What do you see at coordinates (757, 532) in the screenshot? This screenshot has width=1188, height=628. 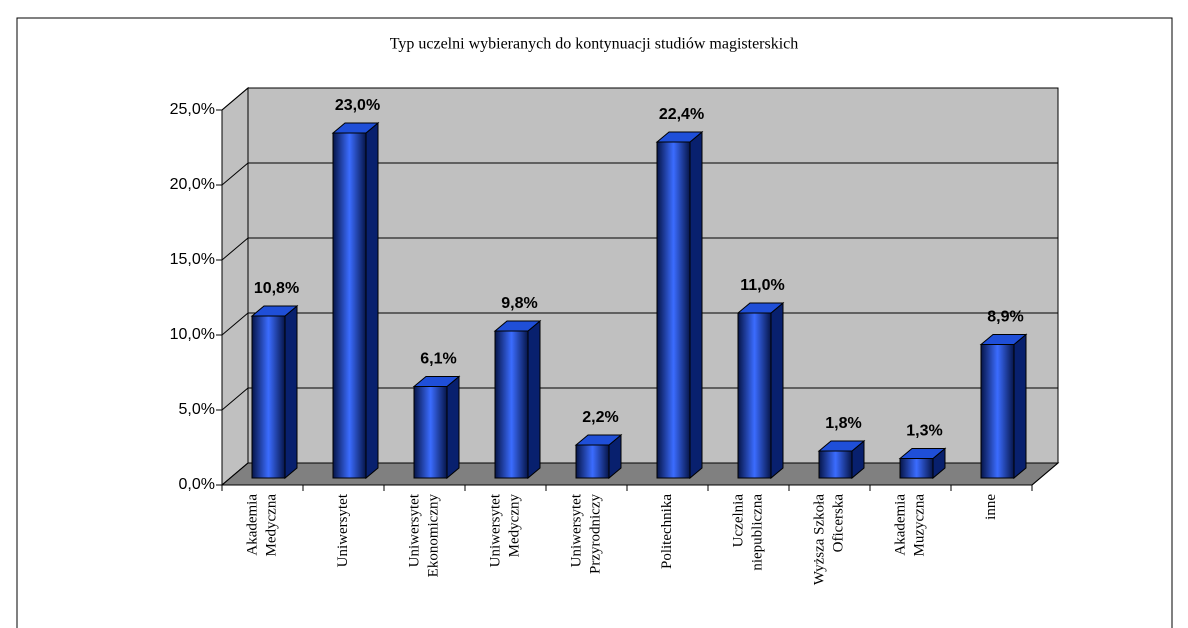 I see `x-tick-label: niepubliczna` at bounding box center [757, 532].